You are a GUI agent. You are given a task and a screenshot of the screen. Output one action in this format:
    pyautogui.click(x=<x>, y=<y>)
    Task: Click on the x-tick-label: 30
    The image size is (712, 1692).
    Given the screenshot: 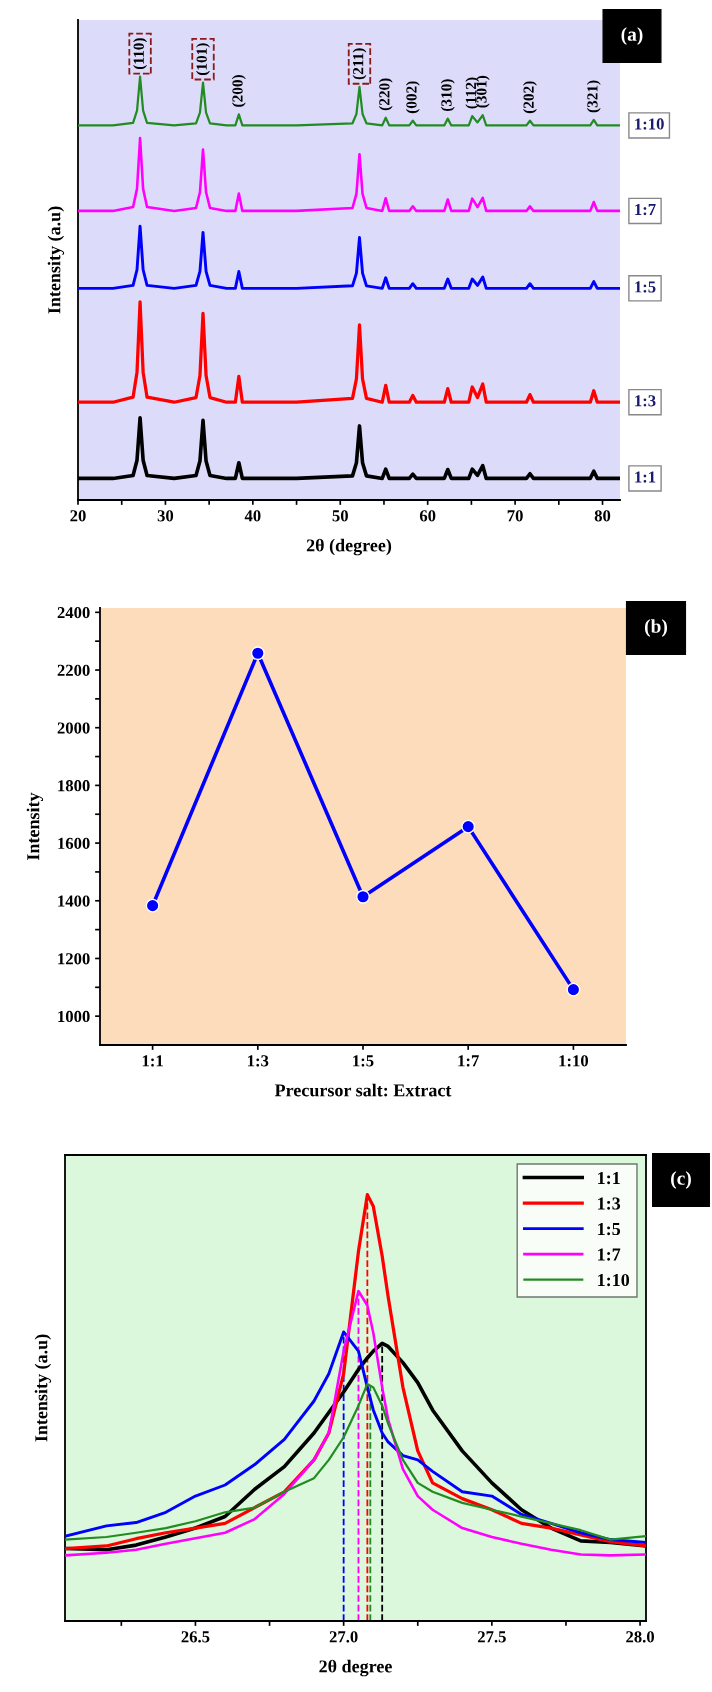 What is the action you would take?
    pyautogui.click(x=165, y=516)
    